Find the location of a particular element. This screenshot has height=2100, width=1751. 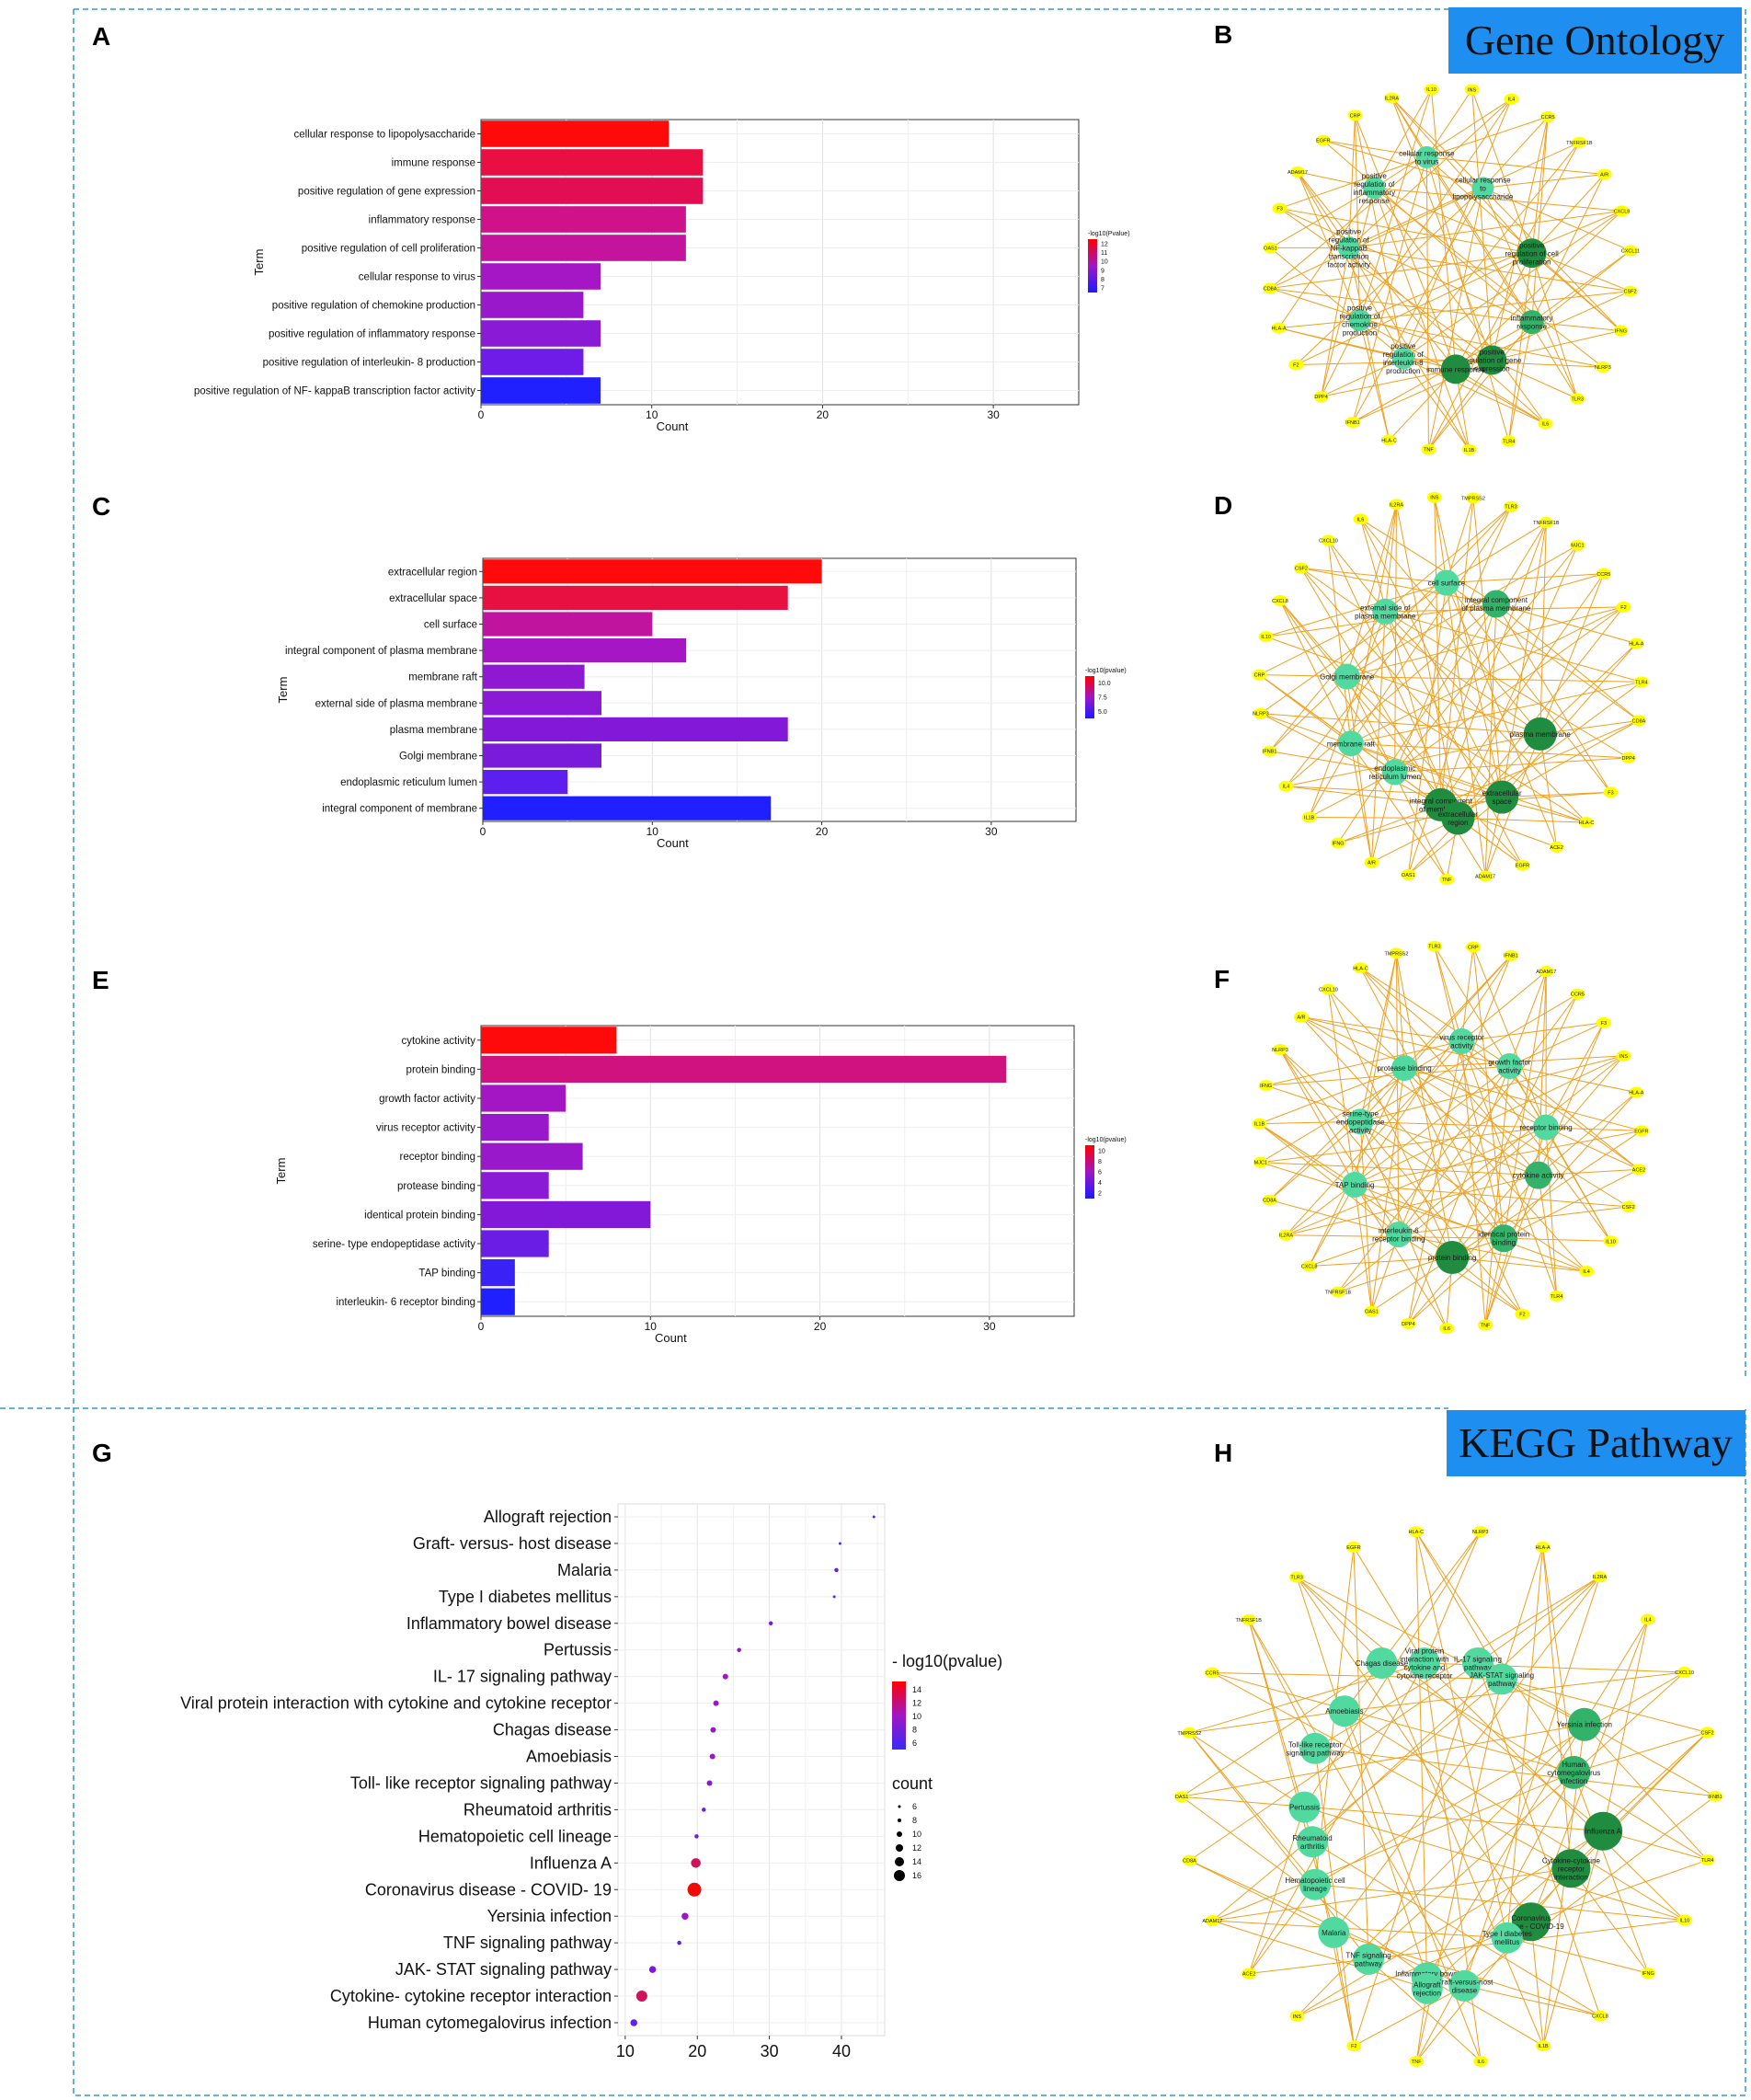

pathway-label: Malaria is located at coordinates (584, 1570).